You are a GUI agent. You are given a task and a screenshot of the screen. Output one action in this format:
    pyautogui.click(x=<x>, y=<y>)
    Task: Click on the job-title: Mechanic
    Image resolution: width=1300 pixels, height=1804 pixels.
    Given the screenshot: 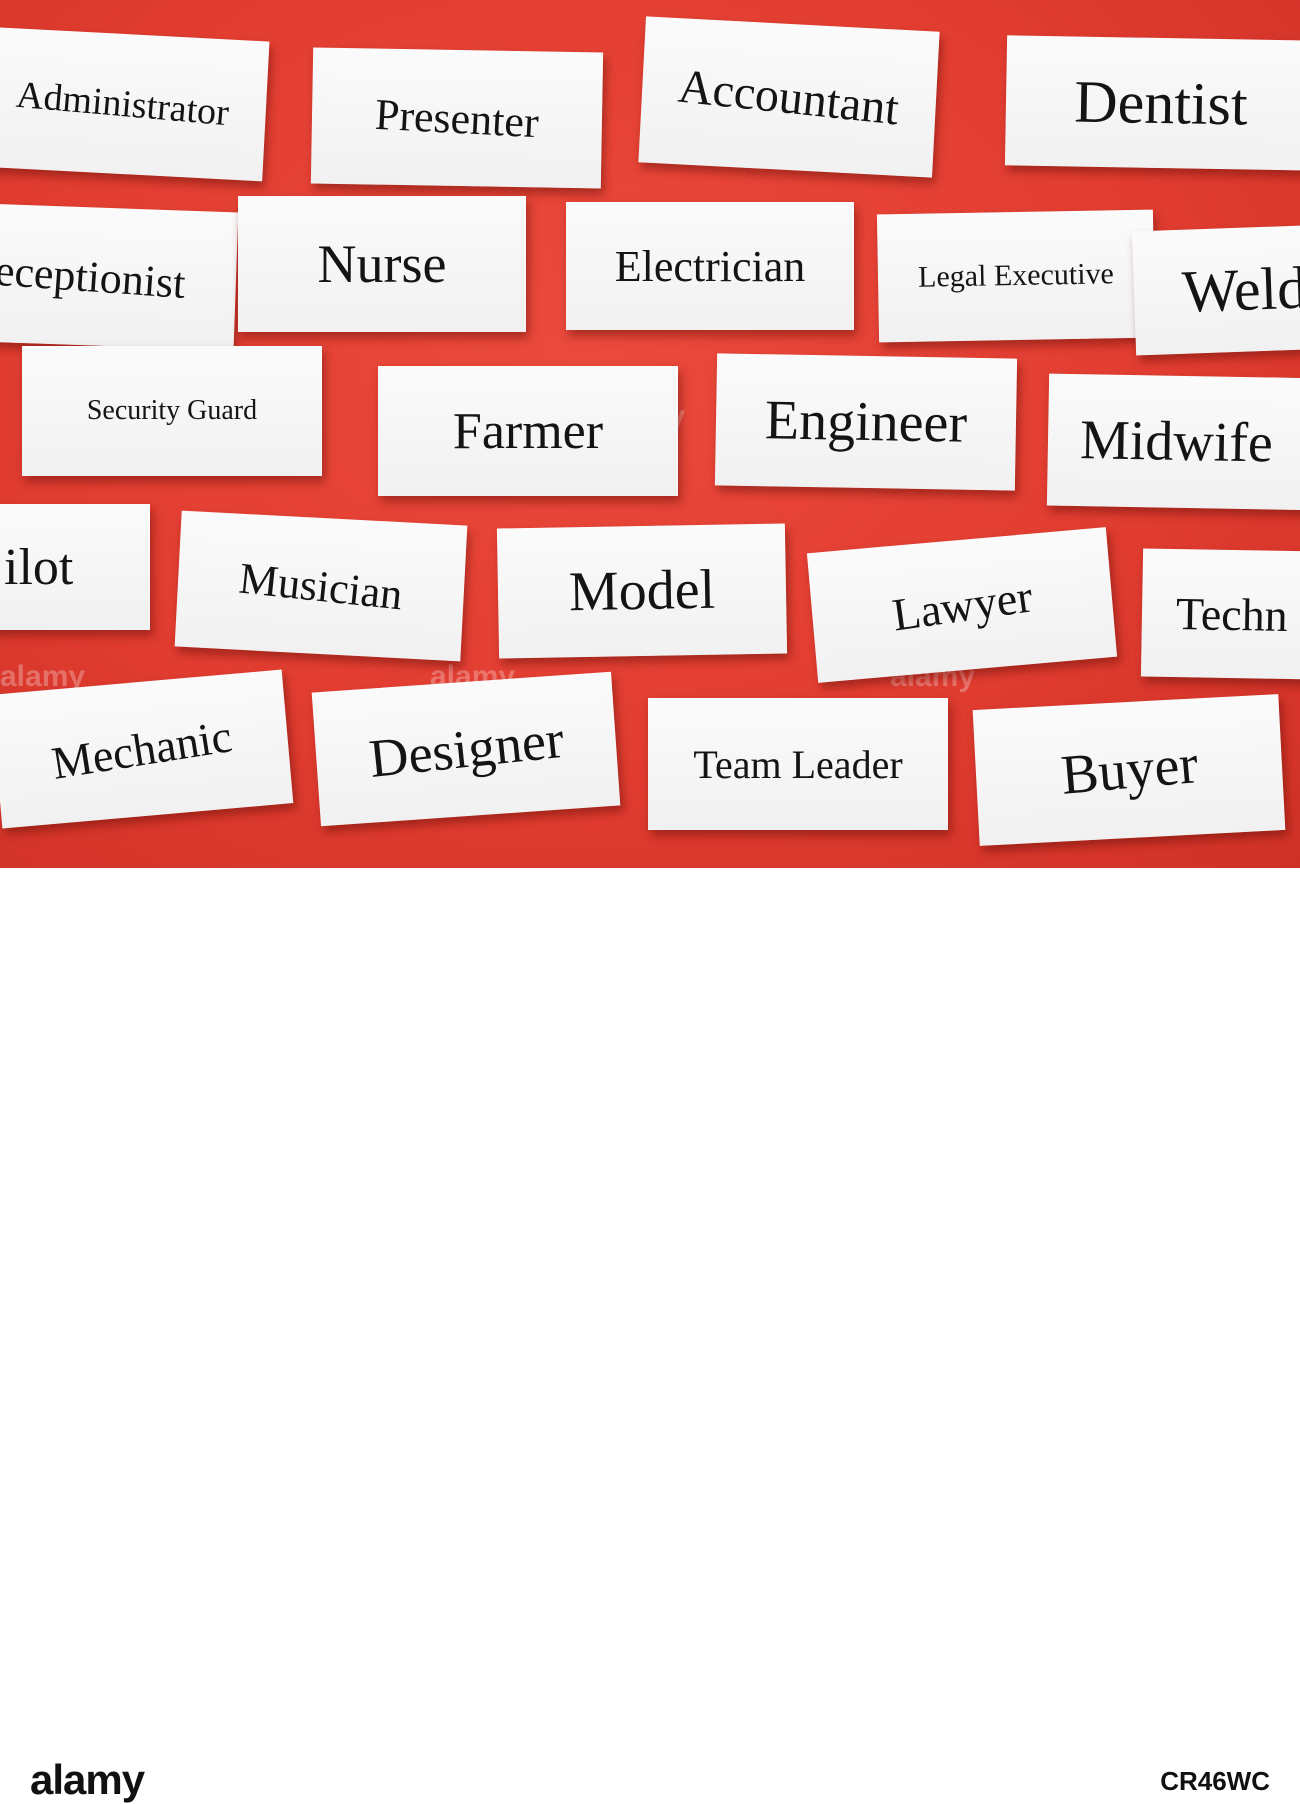 What is the action you would take?
    pyautogui.click(x=142, y=749)
    